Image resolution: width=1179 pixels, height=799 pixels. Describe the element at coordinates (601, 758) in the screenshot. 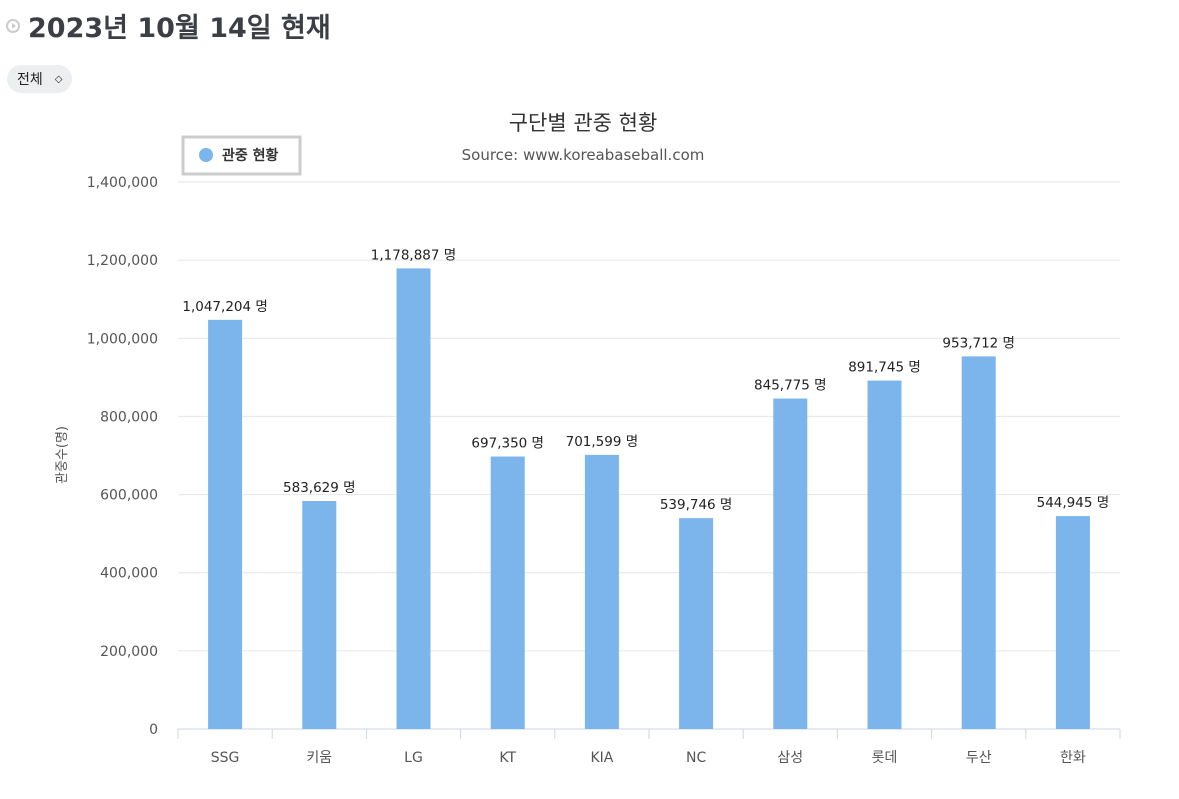

I see `x-tick-label: KIA` at that location.